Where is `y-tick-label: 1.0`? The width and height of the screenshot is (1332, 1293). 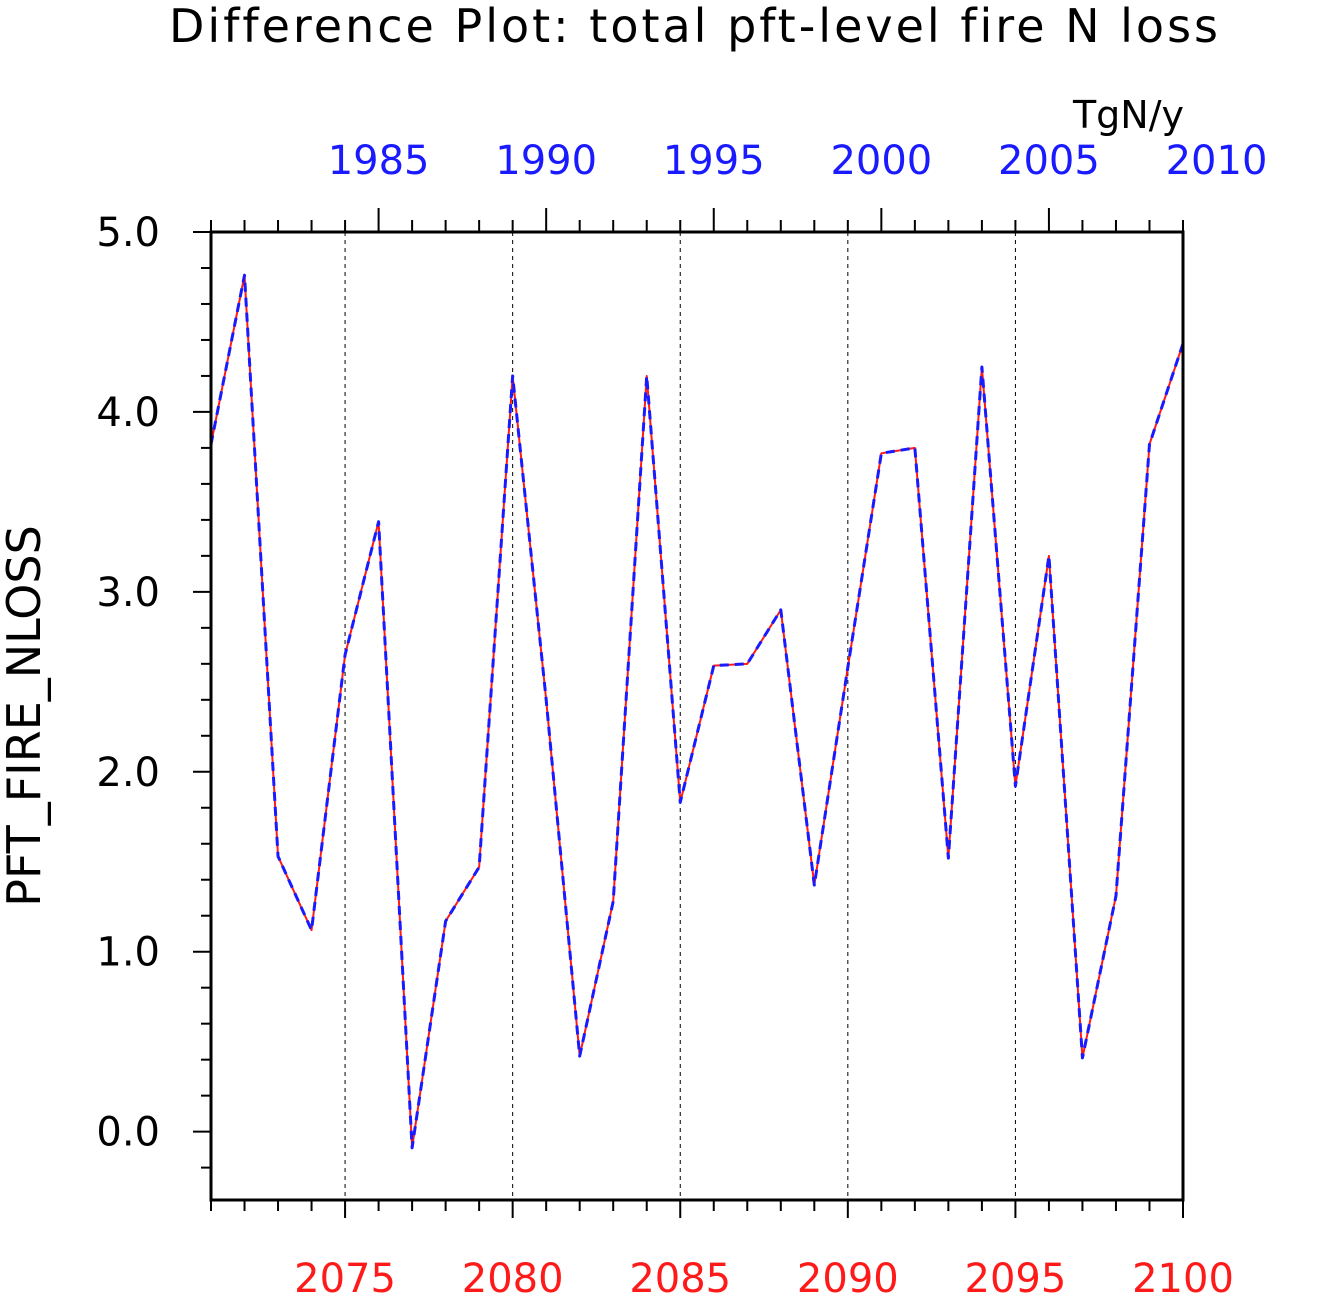
y-tick-label: 1.0 is located at coordinates (128, 953).